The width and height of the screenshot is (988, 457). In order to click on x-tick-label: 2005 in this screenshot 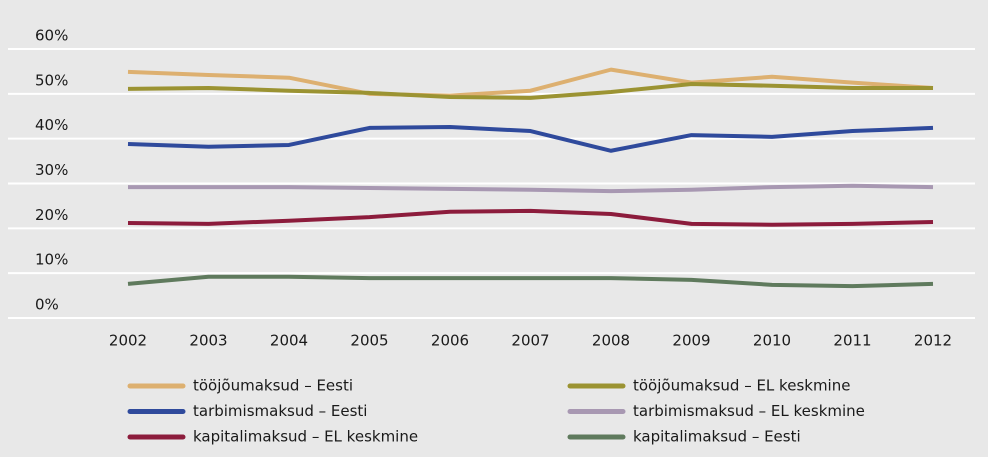, I will do `click(369, 341)`.